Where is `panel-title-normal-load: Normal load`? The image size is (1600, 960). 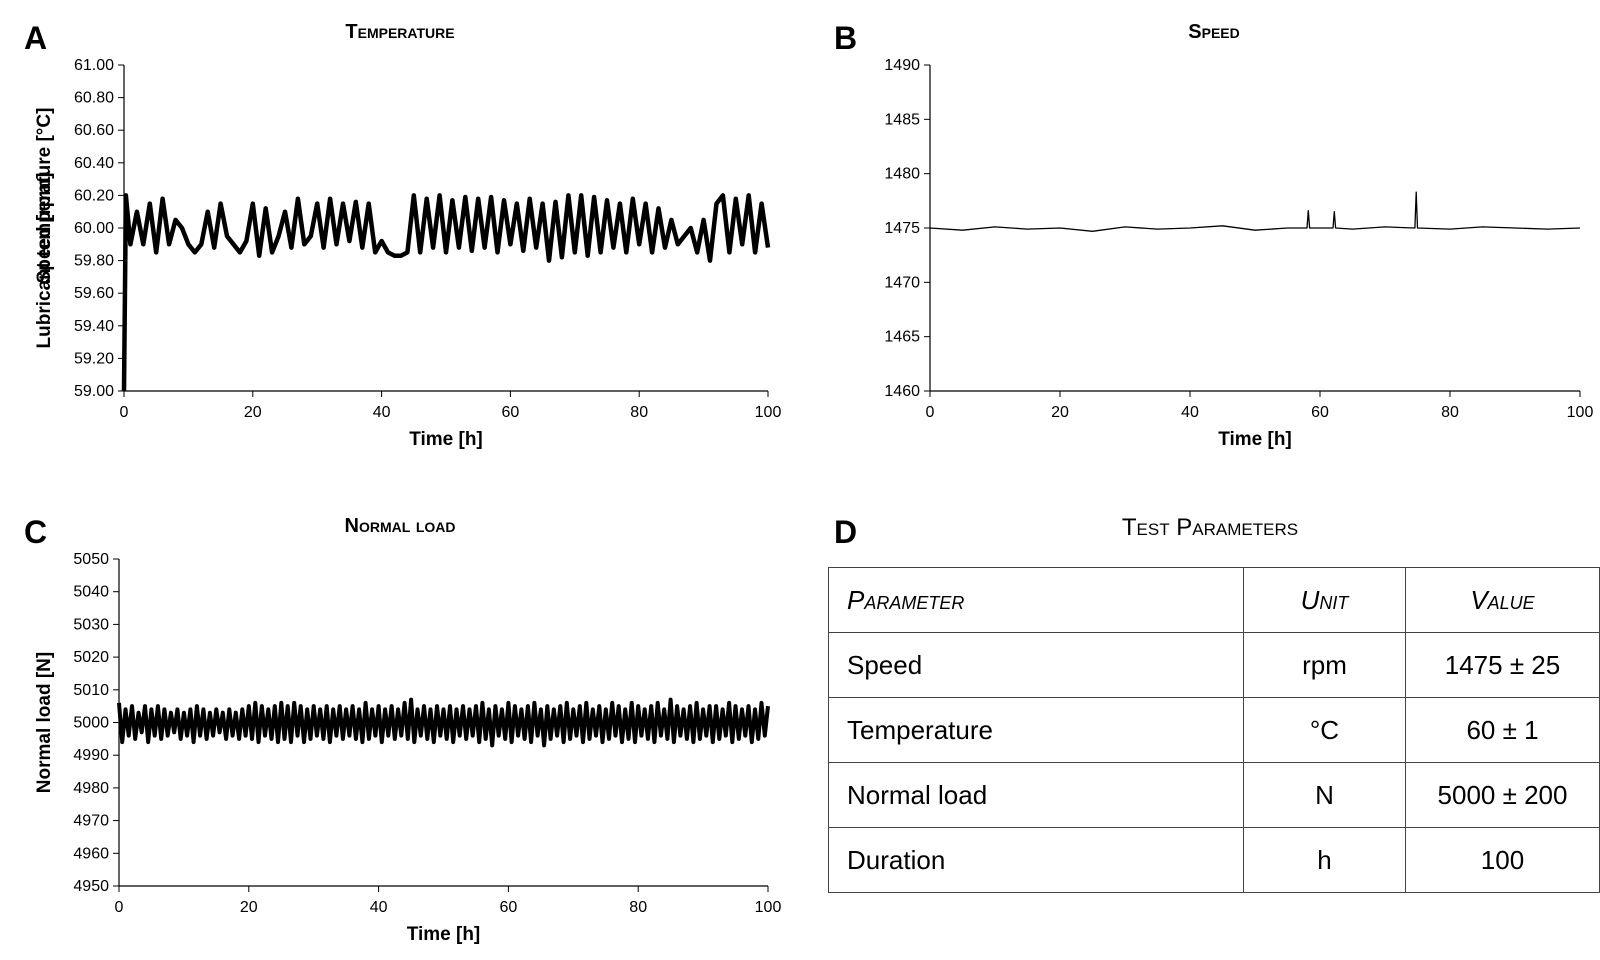
panel-title-normal-load: Normal load is located at coordinates (400, 526).